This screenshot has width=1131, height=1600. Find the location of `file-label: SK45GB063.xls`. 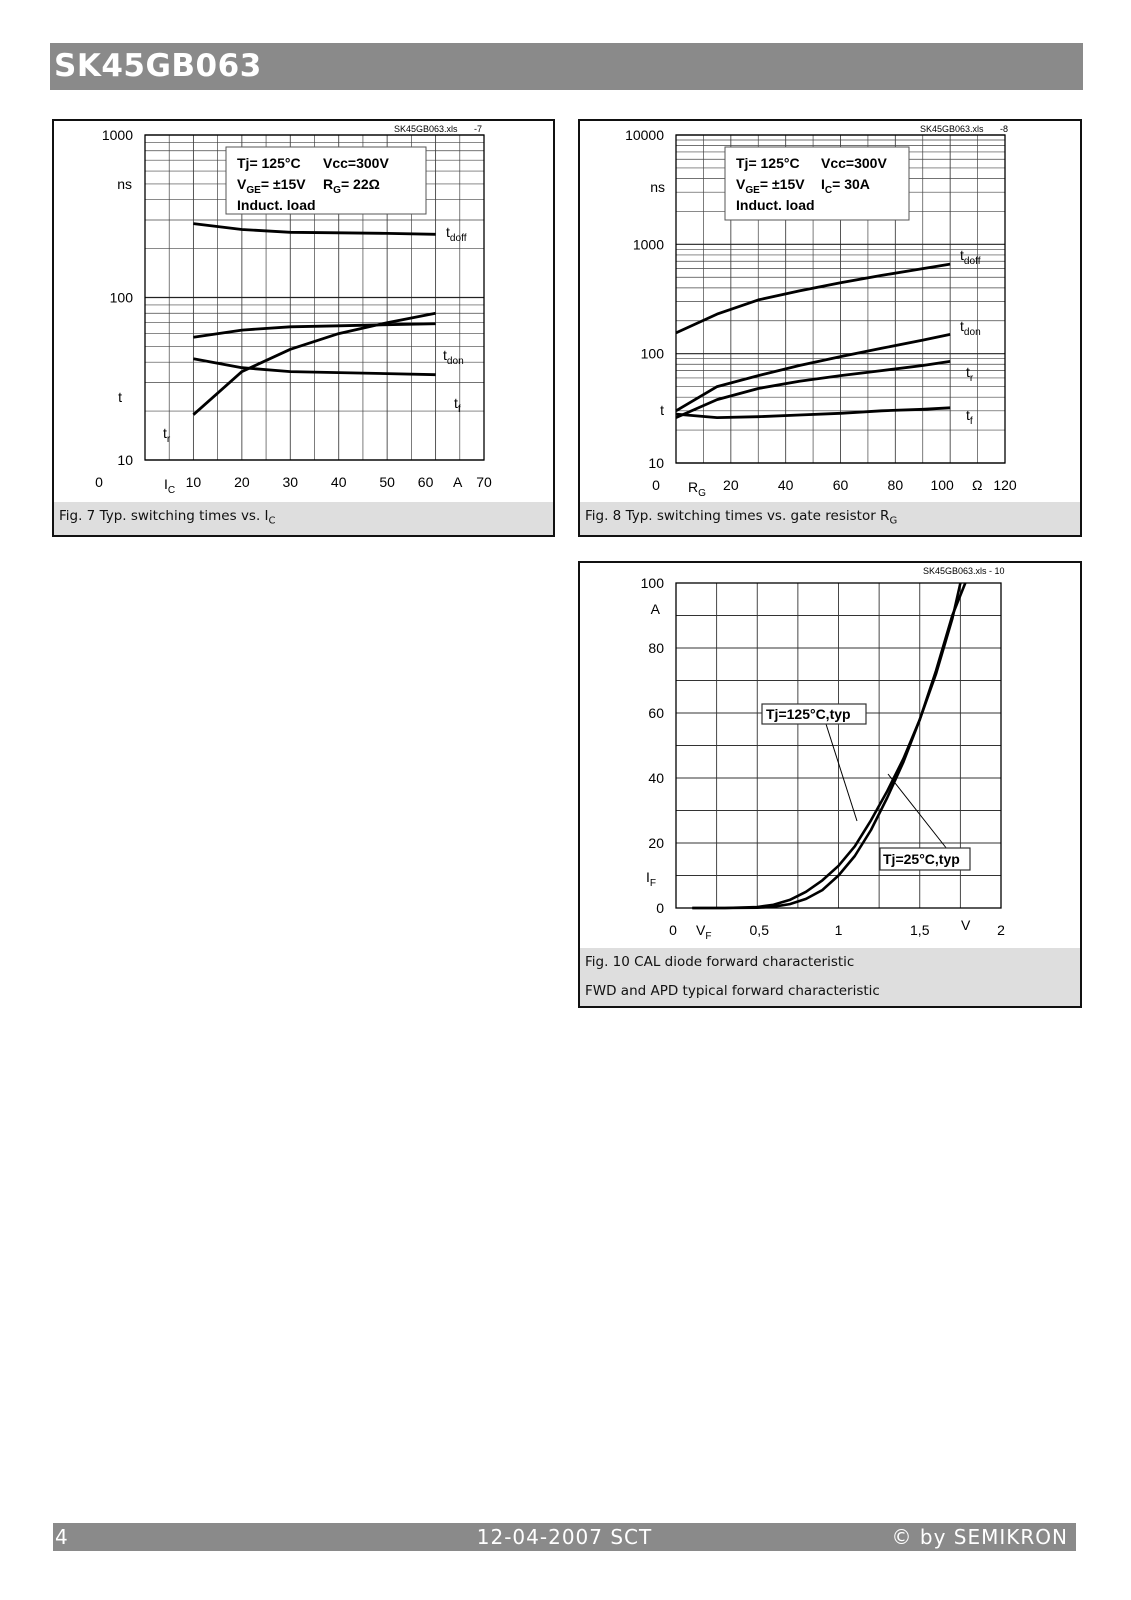

file-label: SK45GB063.xls is located at coordinates (952, 129).